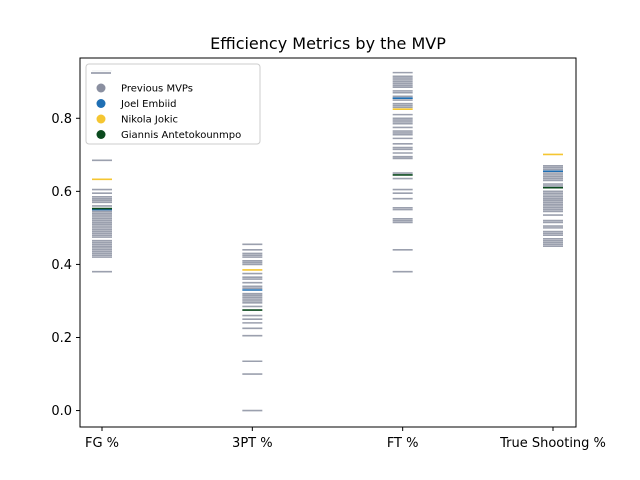  Describe the element at coordinates (61, 192) in the screenshot. I see `y-tick-label: 0.6` at that location.